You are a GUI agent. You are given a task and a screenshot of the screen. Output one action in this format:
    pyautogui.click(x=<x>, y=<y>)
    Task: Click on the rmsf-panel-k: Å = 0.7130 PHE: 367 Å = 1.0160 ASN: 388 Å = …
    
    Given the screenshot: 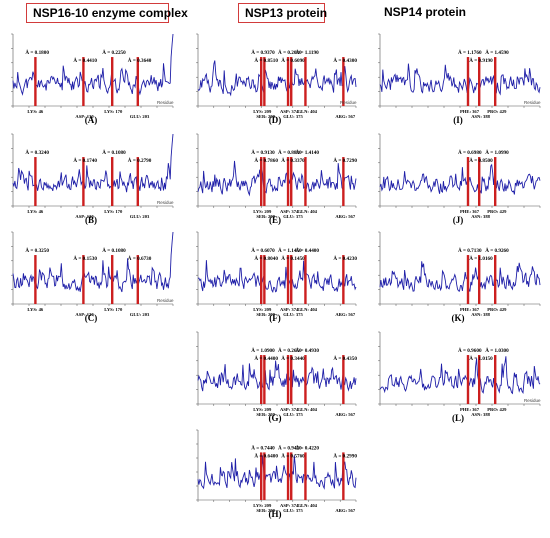 What is the action you would take?
    pyautogui.click(x=458, y=276)
    